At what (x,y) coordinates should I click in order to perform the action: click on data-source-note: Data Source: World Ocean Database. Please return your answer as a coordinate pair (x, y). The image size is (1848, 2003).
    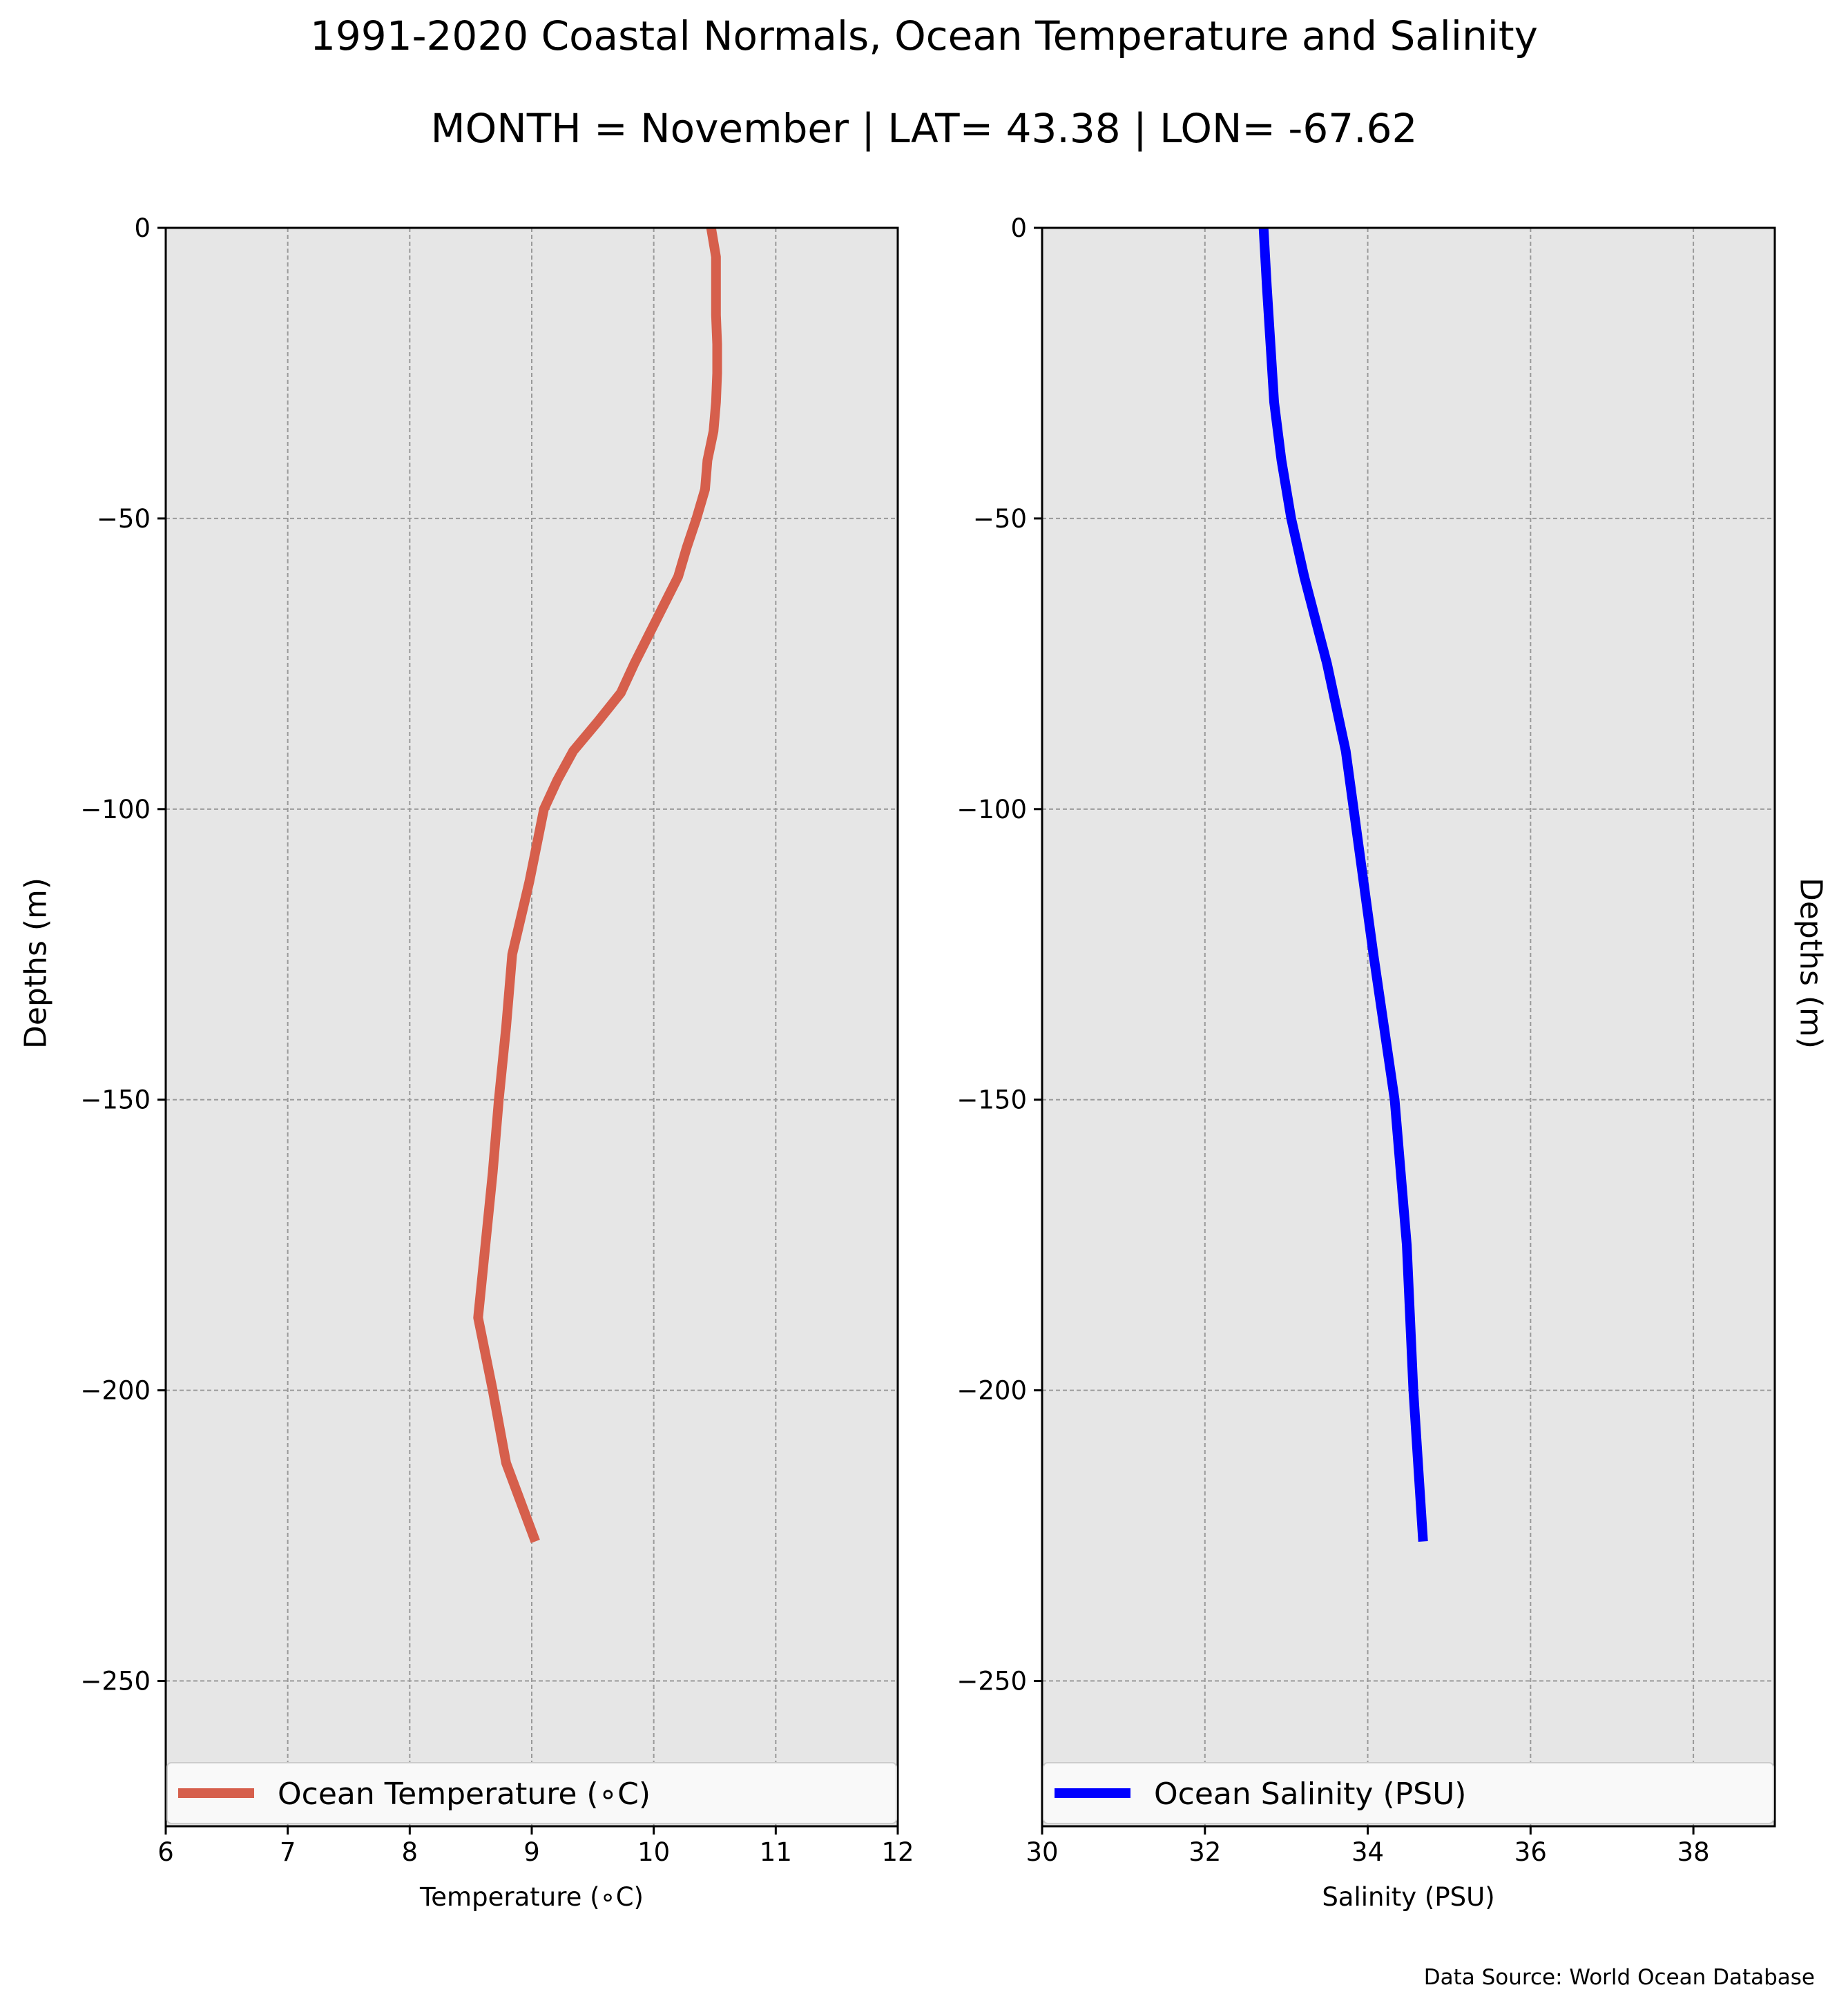
    Looking at the image, I should click on (1619, 1977).